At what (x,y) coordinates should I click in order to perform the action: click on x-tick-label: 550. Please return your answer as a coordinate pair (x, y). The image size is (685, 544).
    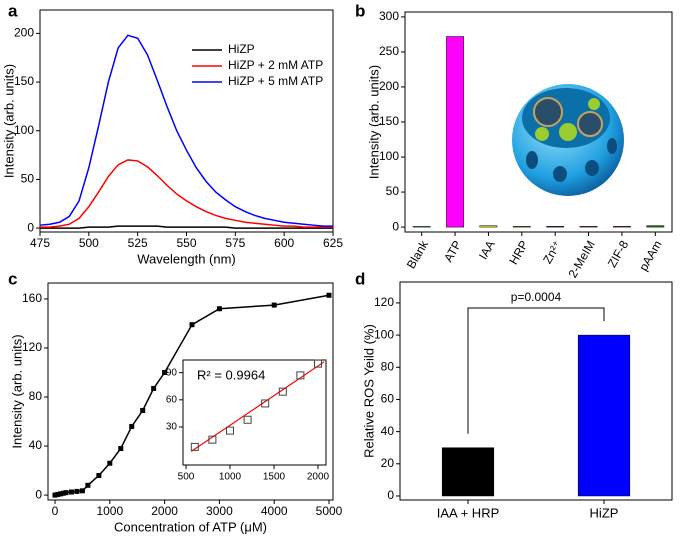
    Looking at the image, I should click on (186, 243).